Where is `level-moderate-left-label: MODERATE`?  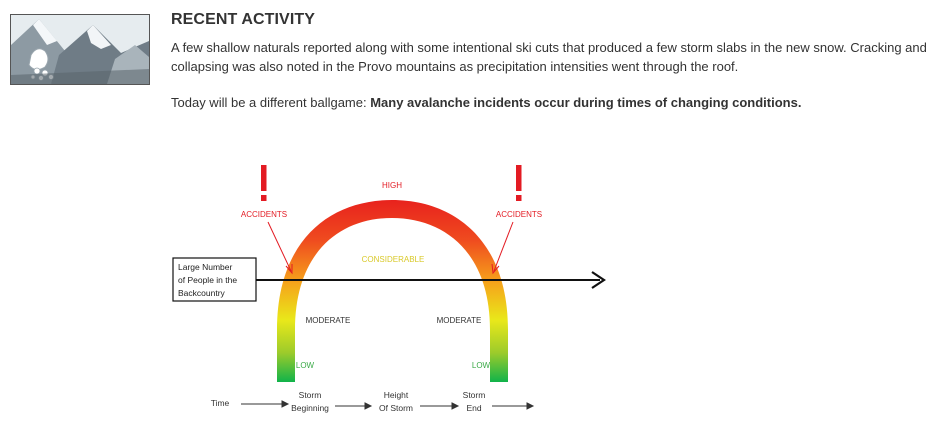 level-moderate-left-label: MODERATE is located at coordinates (328, 320).